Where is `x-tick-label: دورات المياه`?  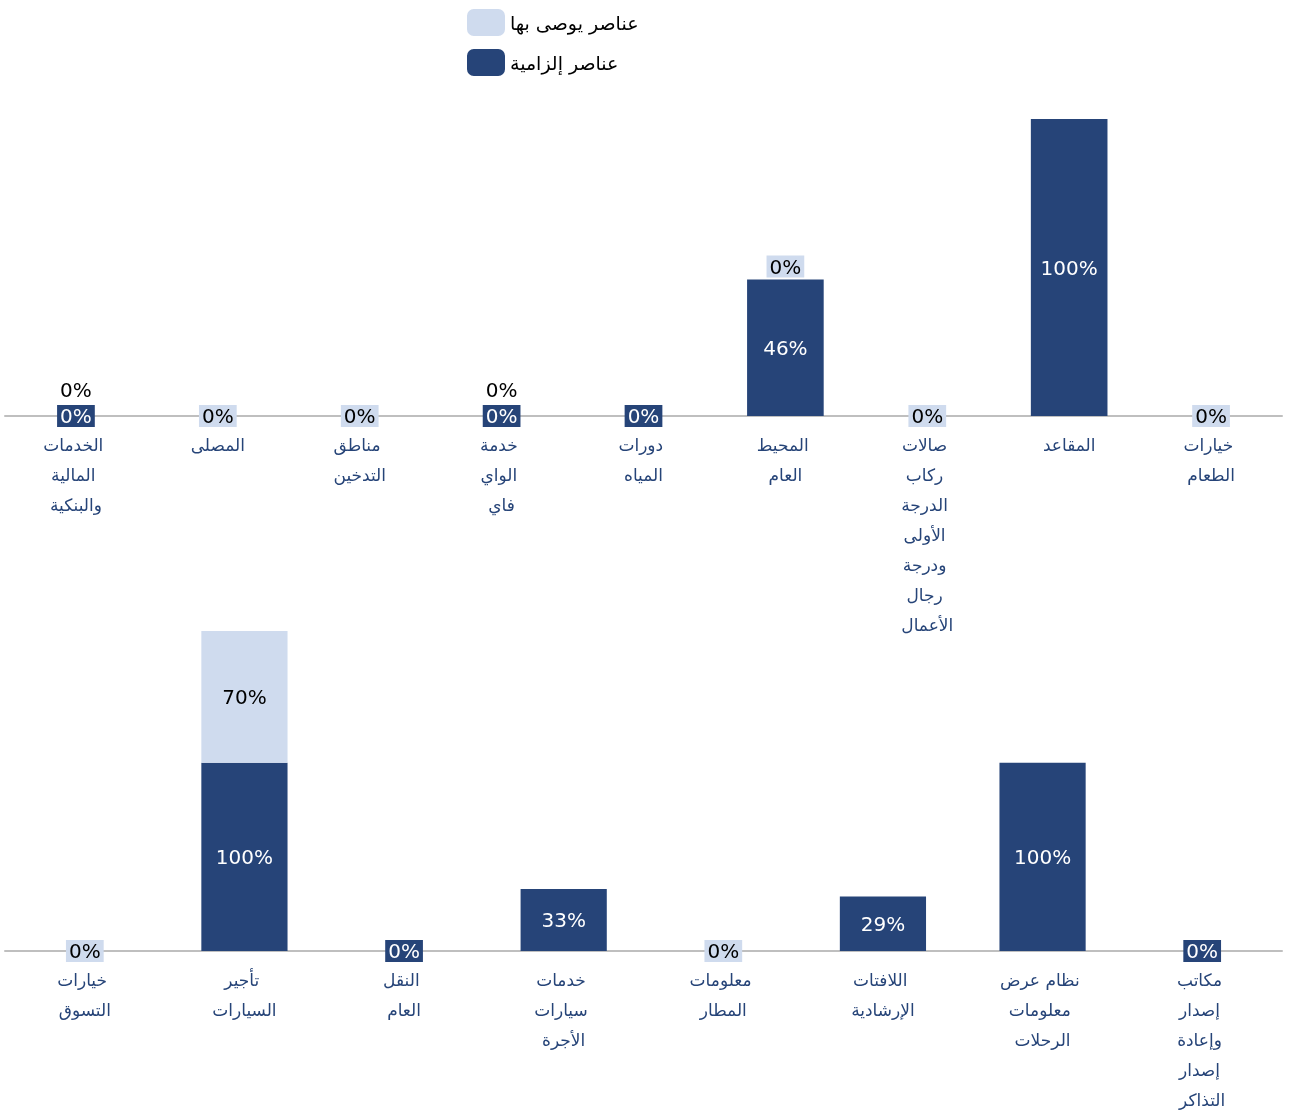
x-tick-label: دورات المياه is located at coordinates (643, 460).